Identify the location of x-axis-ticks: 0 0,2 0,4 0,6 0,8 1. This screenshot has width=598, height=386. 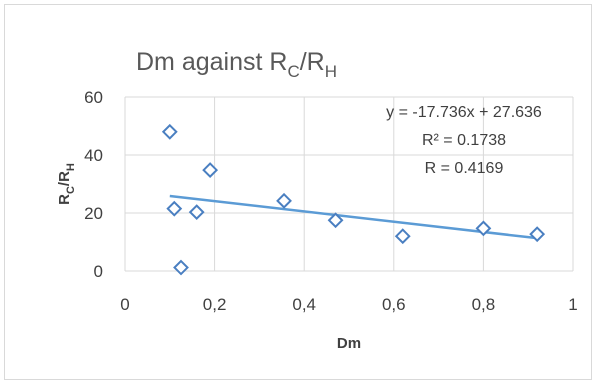
(348, 304).